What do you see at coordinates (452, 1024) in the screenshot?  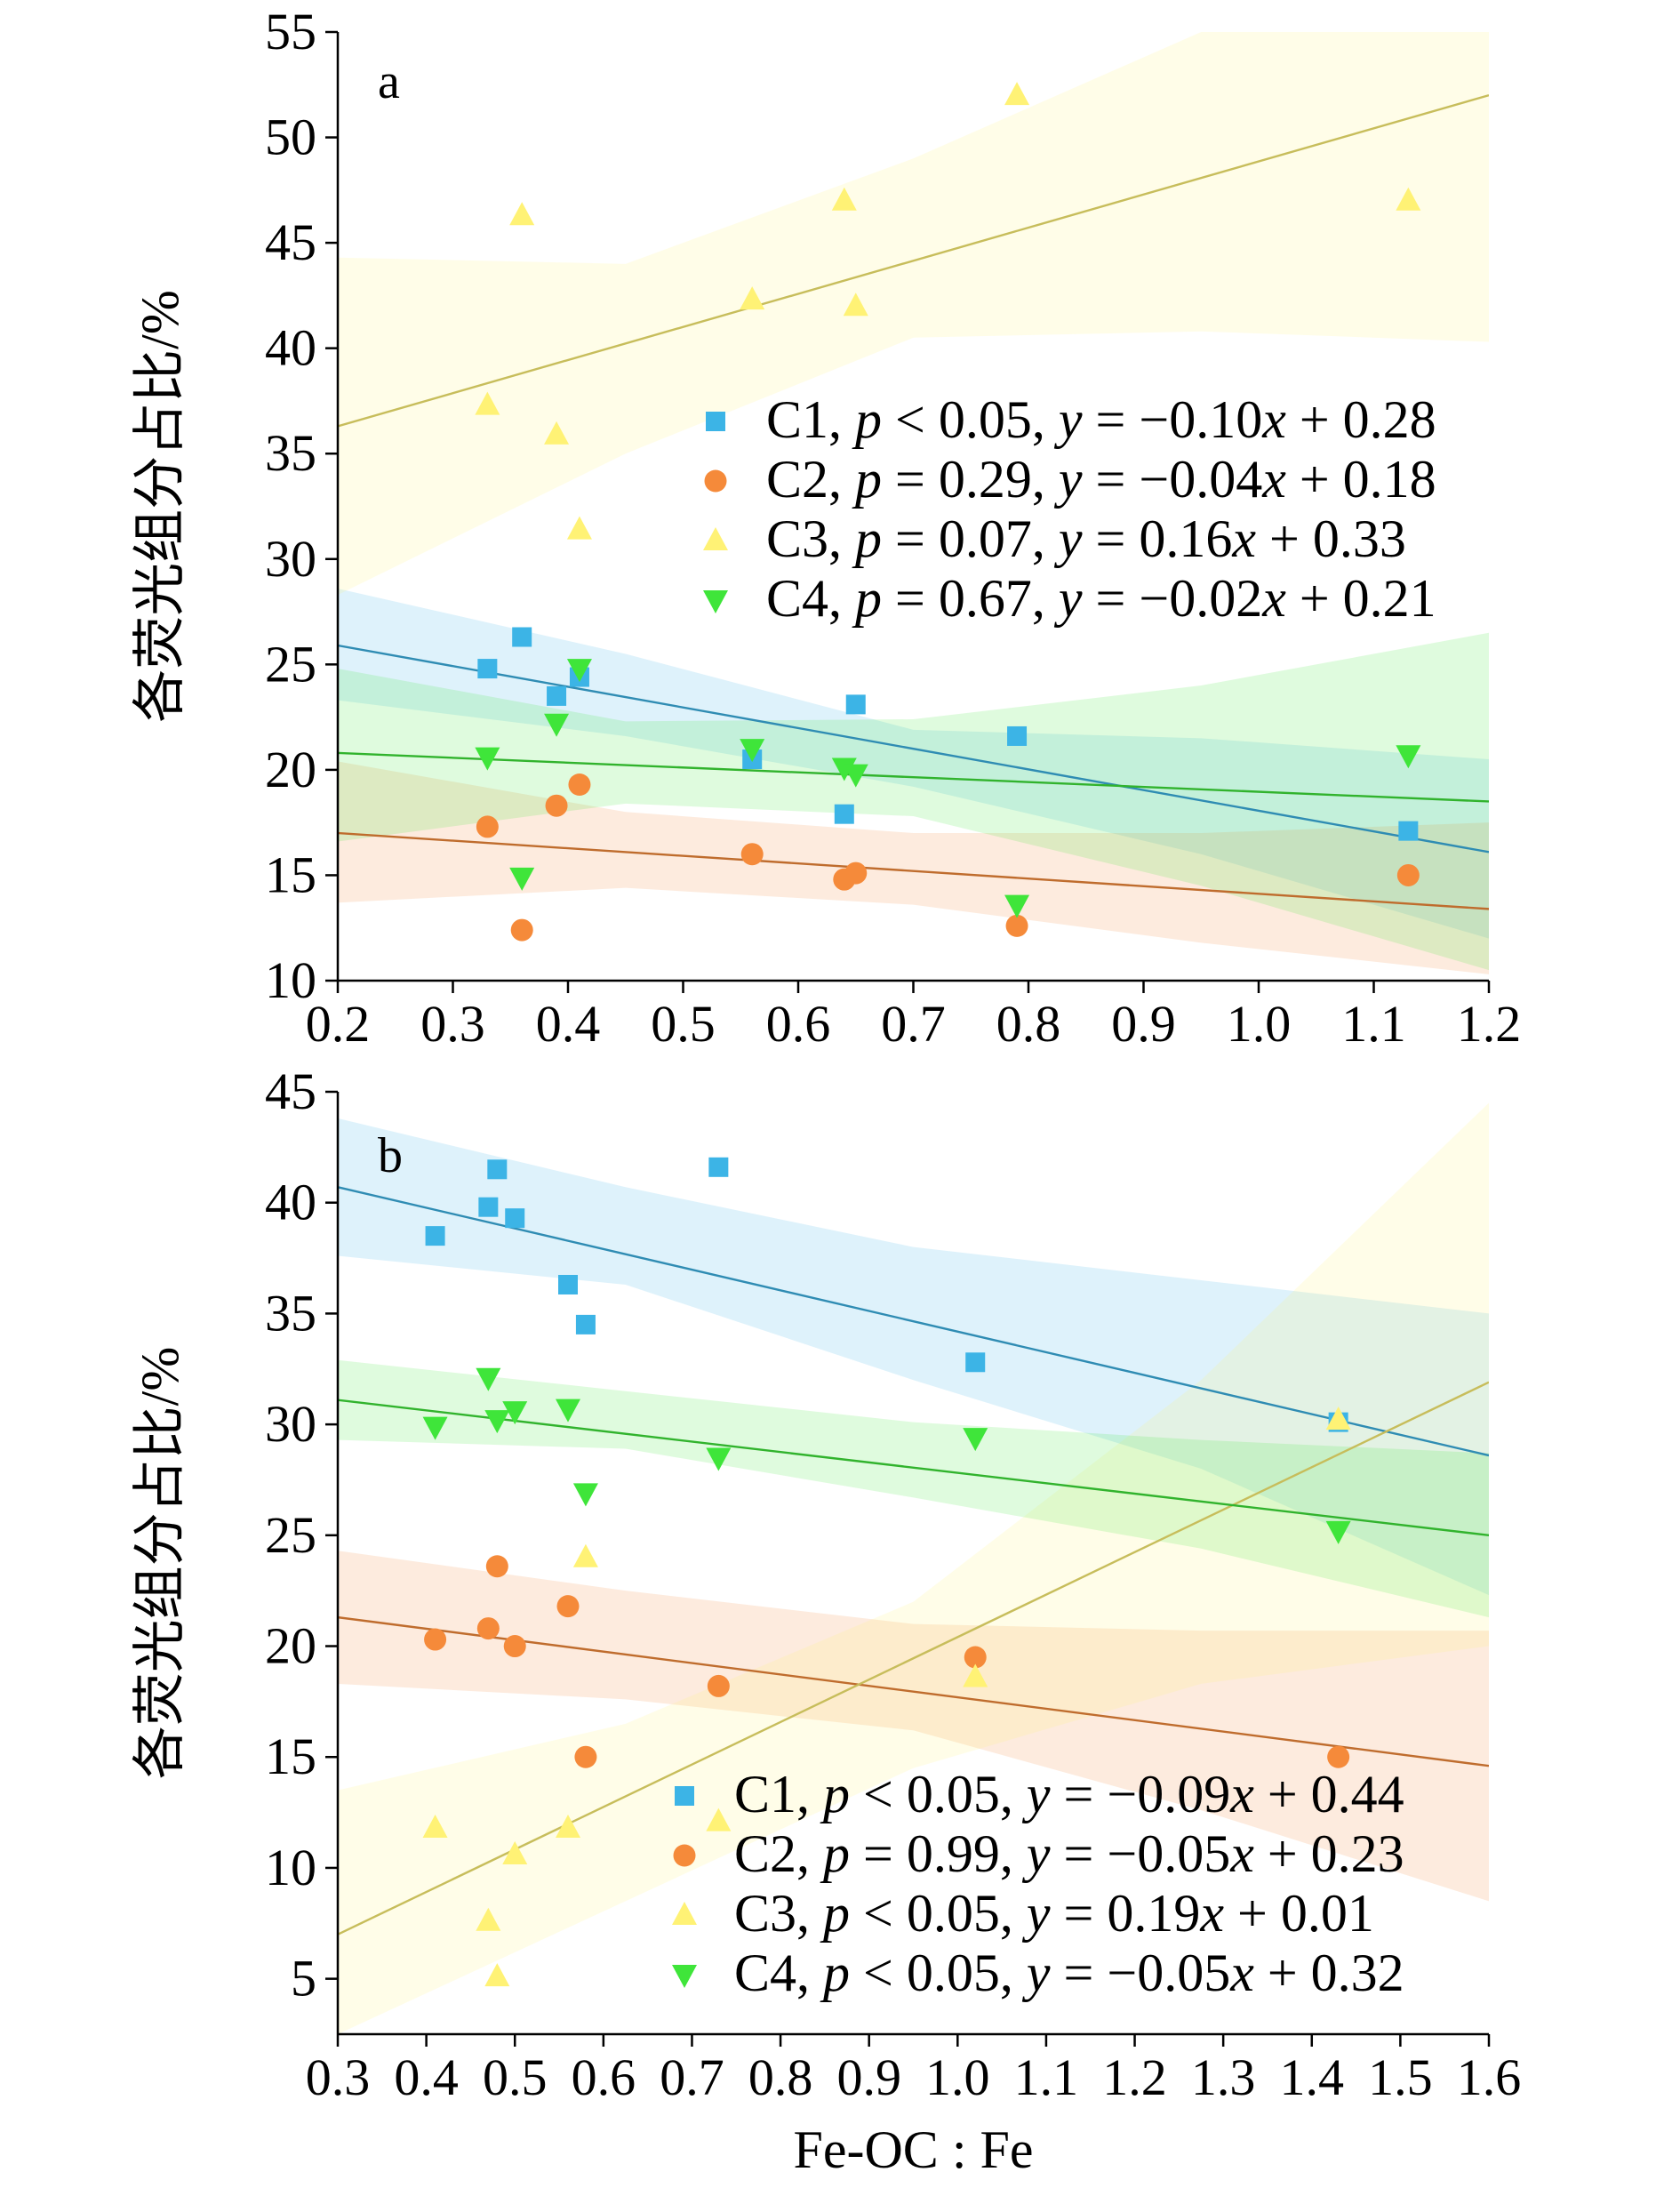 I see `x-tick-label: 0.3` at bounding box center [452, 1024].